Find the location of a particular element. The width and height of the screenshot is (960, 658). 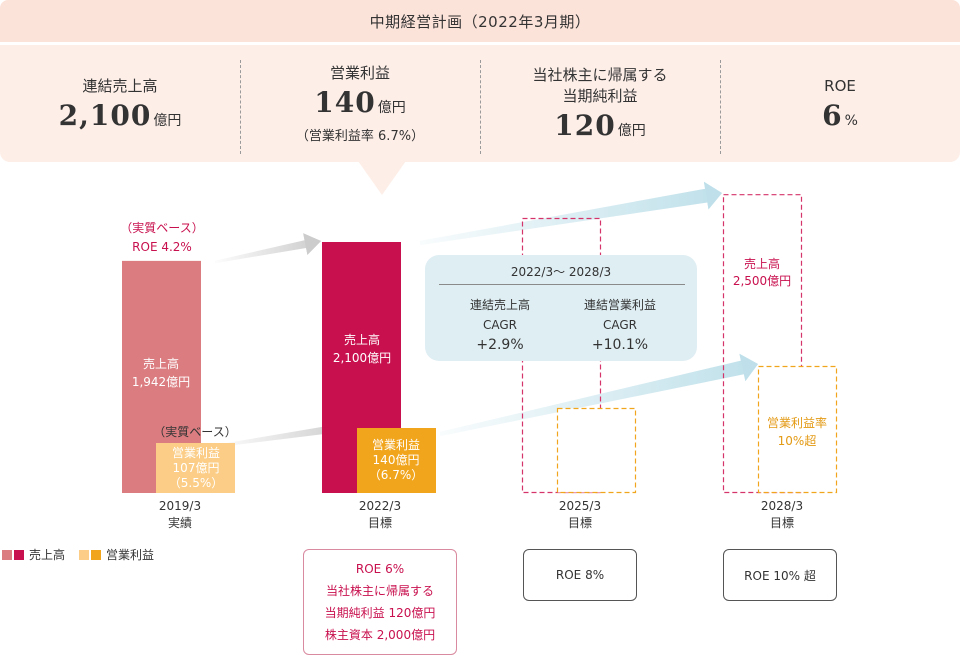

arrow-op-2019-2022-head is located at coordinates (345, 428).